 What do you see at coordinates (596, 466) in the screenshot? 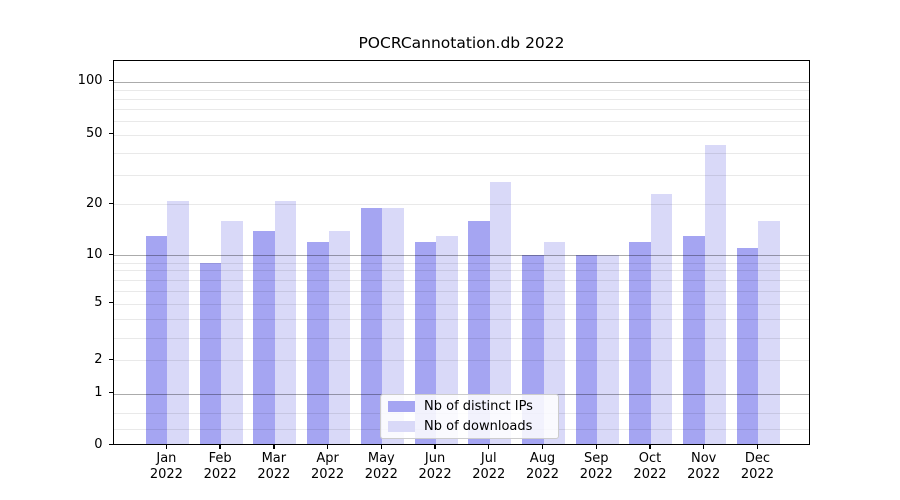
I see `x-tick-label-sep: Sep 2022` at bounding box center [596, 466].